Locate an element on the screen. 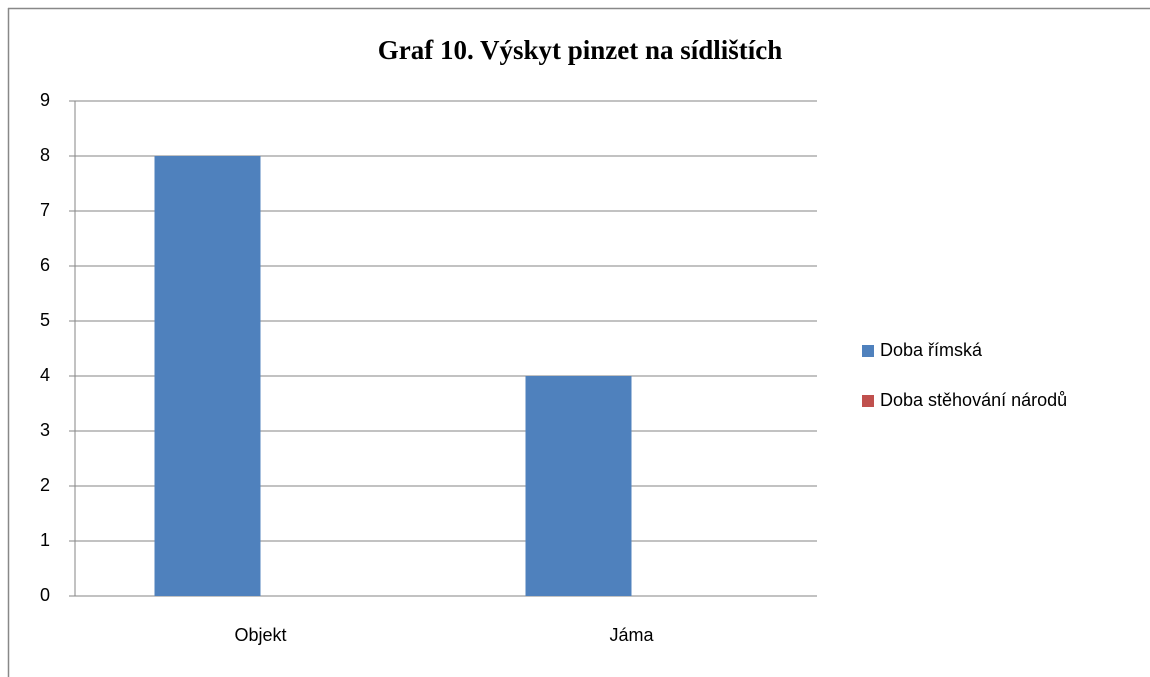  legend-label: Doba stěhování národů is located at coordinates (973, 400).